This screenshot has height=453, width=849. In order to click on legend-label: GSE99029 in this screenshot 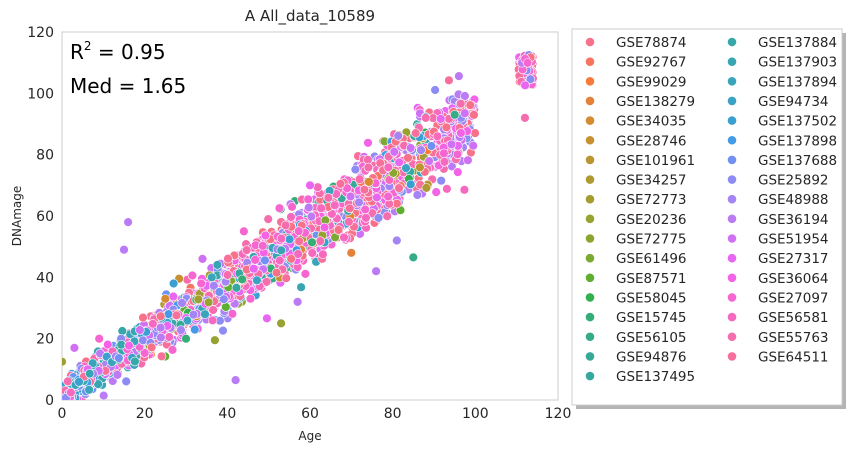, I will do `click(651, 82)`.